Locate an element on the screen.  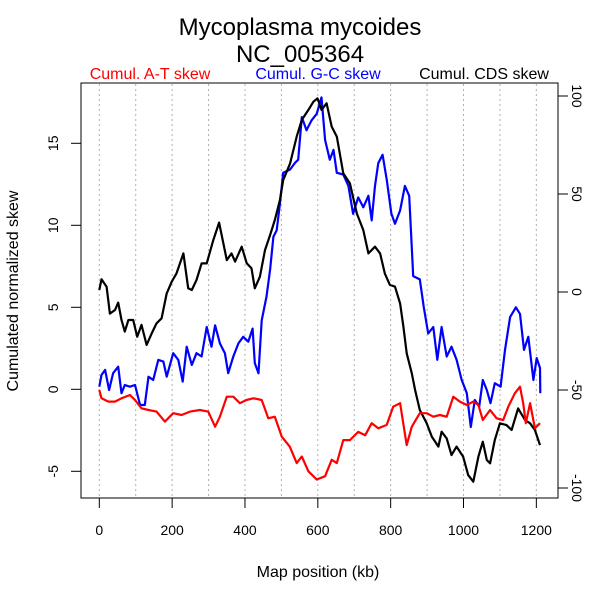
y-tick-label: -5 is located at coordinates (53, 471).